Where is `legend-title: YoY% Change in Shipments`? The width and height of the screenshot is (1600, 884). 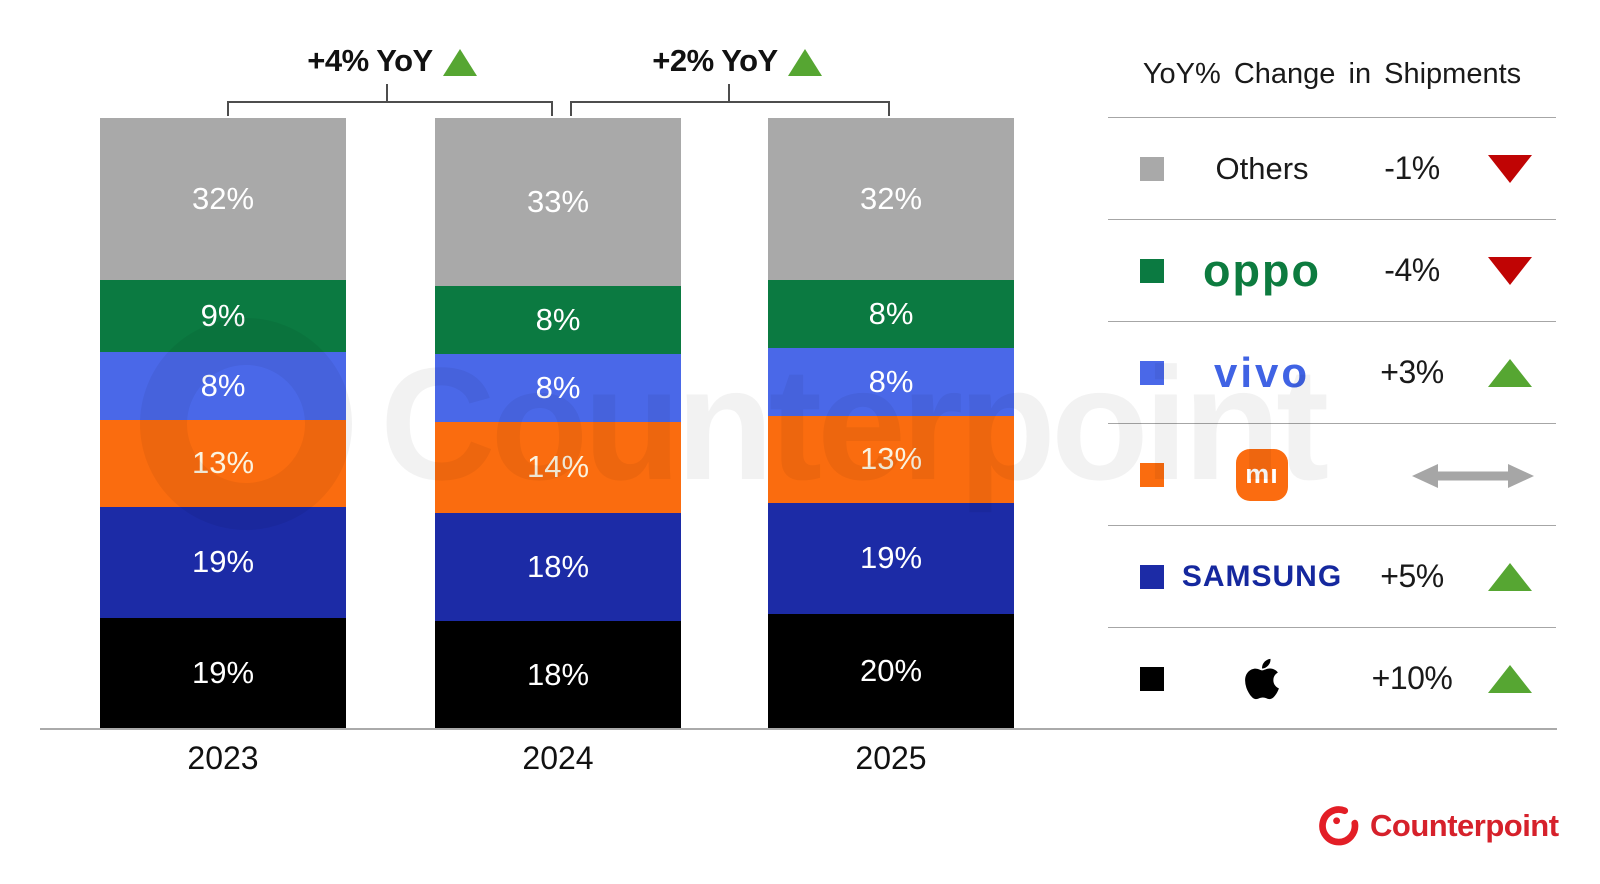
legend-title: YoY% Change in Shipments is located at coordinates (1332, 74).